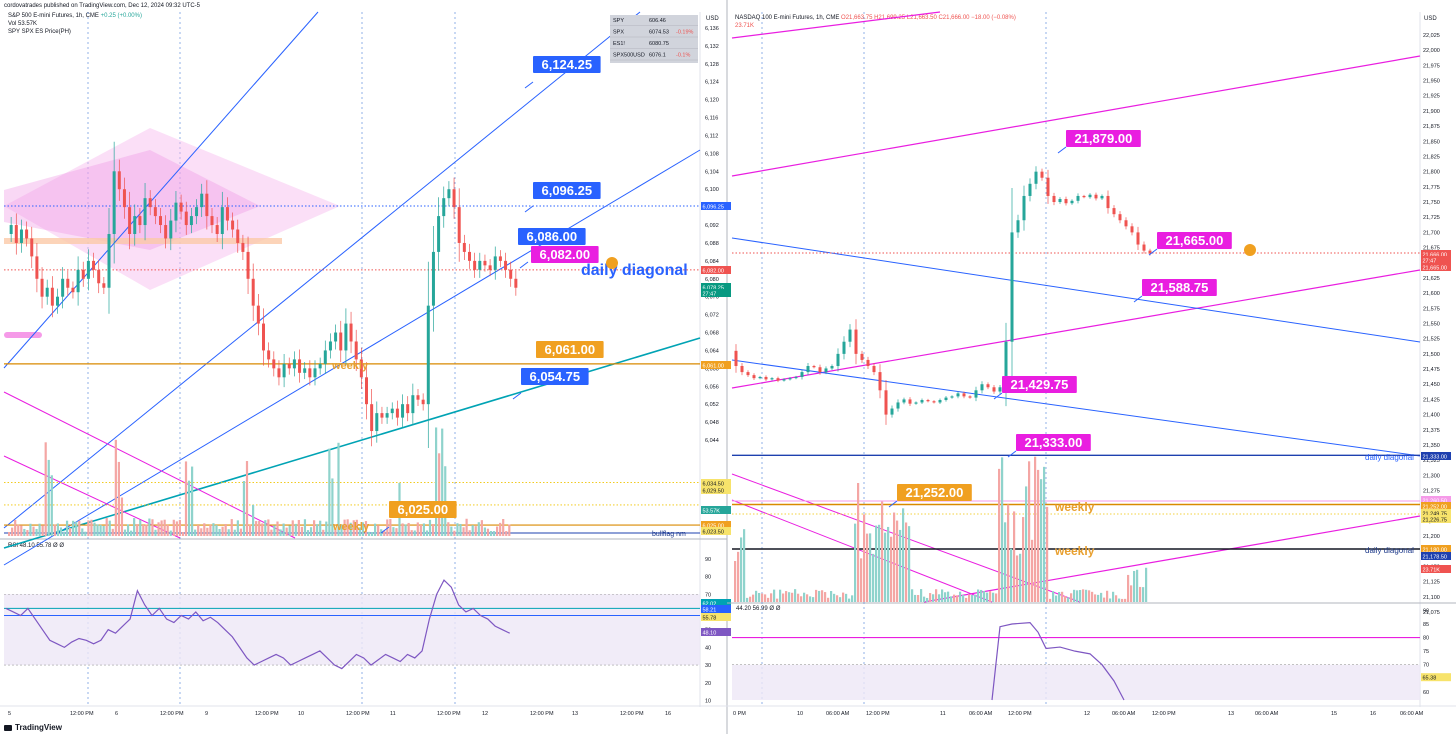  Describe the element at coordinates (53, 16) in the screenshot. I see `left-symbol: S&P 500 E-mini Futures, 1h, CME` at that location.